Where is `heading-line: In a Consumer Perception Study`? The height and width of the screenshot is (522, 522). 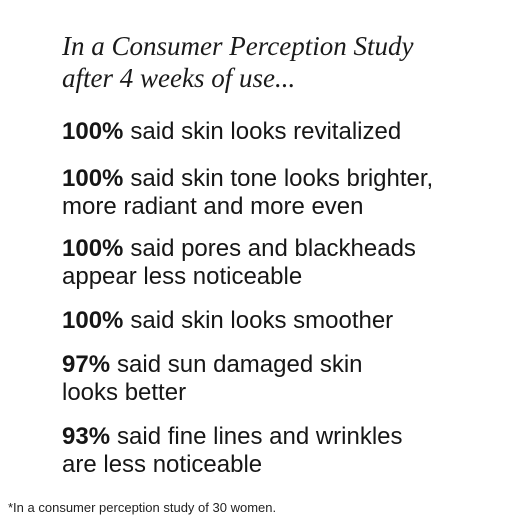
heading-line: In a Consumer Perception Study is located at coordinates (238, 46).